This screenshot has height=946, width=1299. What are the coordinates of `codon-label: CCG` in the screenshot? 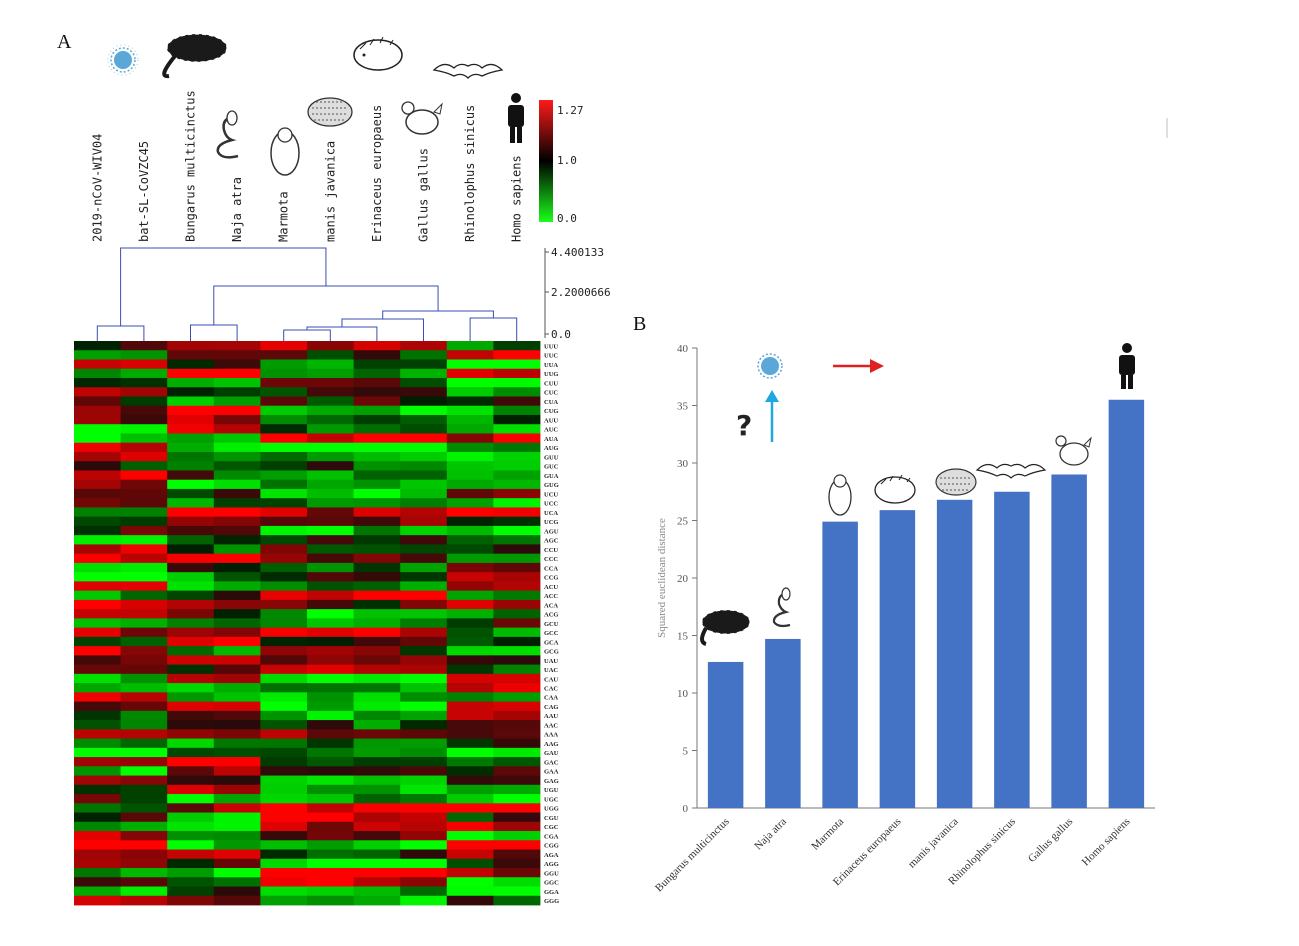 It's located at (551, 578).